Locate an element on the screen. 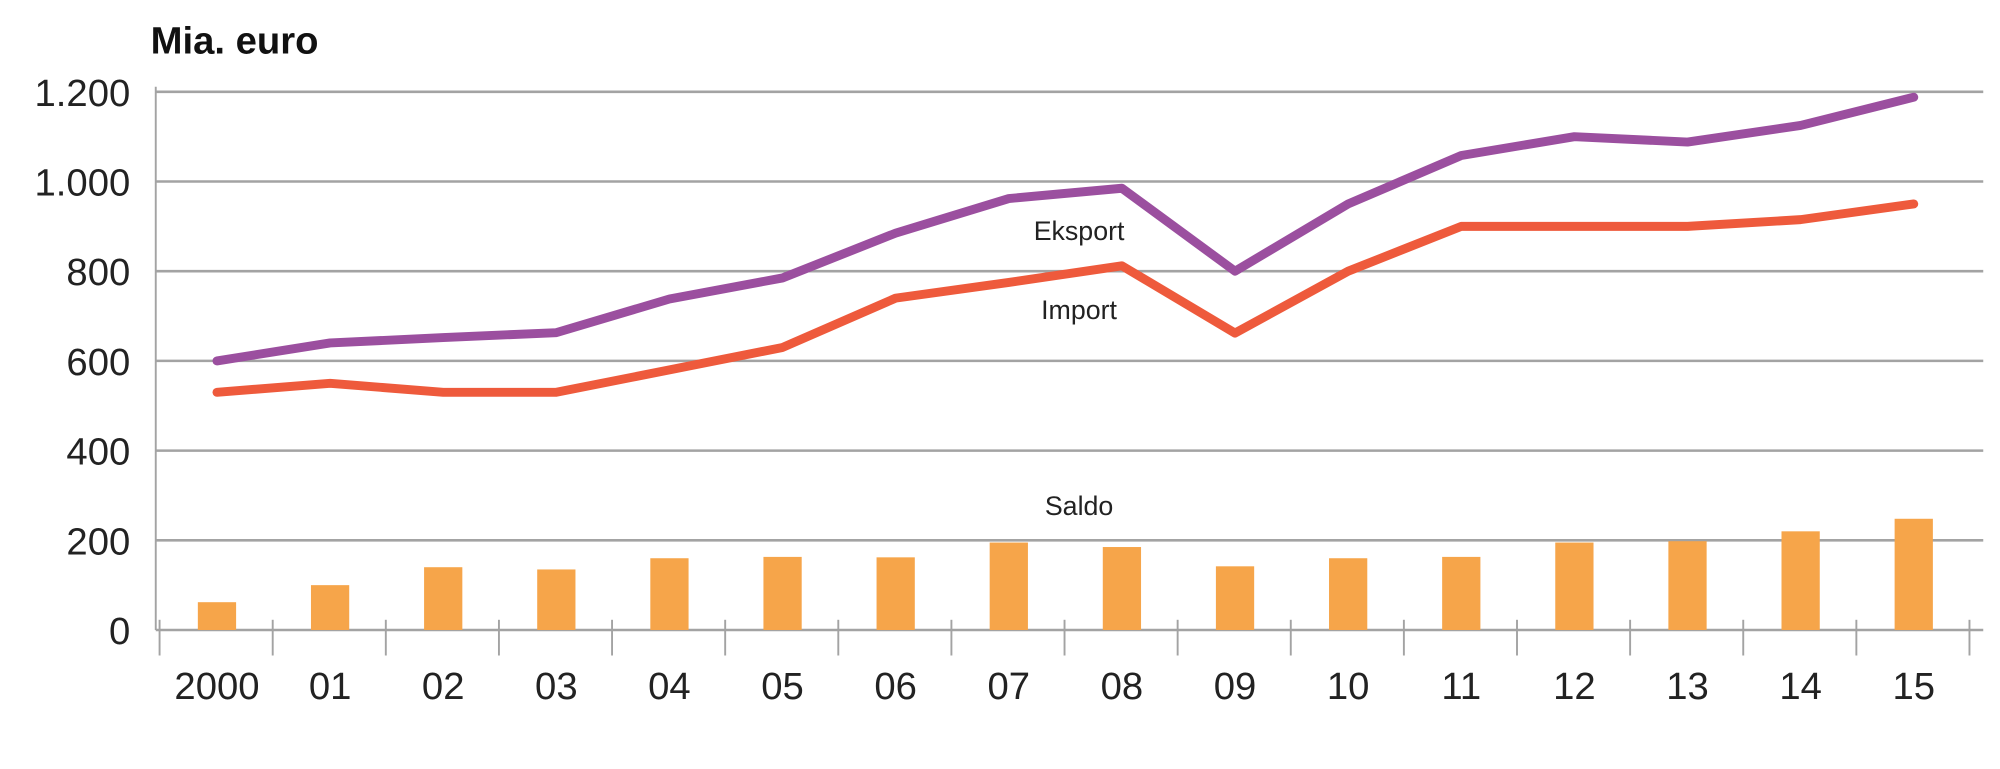 The image size is (2000, 769). y-tick-label: 1.200 is located at coordinates (83, 93).